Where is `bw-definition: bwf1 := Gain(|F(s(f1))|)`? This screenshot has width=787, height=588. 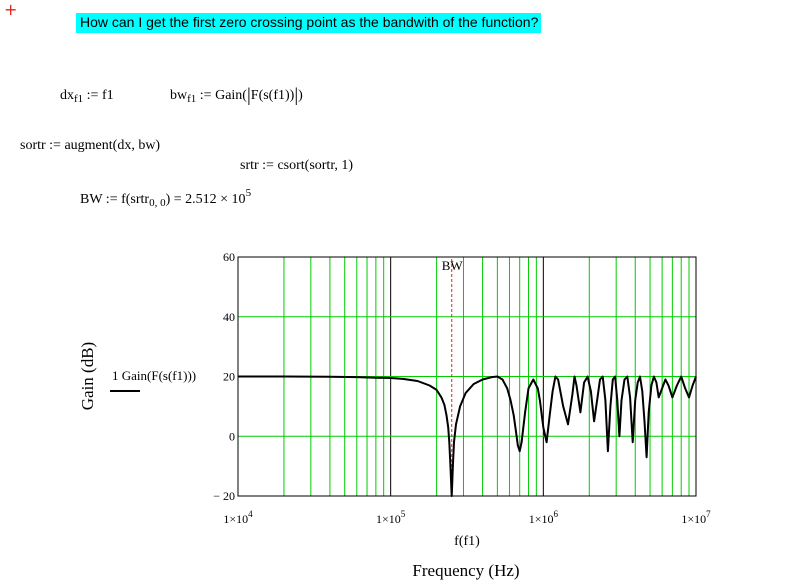 bw-definition: bwf1 := Gain(|F(s(f1))|) is located at coordinates (236, 96).